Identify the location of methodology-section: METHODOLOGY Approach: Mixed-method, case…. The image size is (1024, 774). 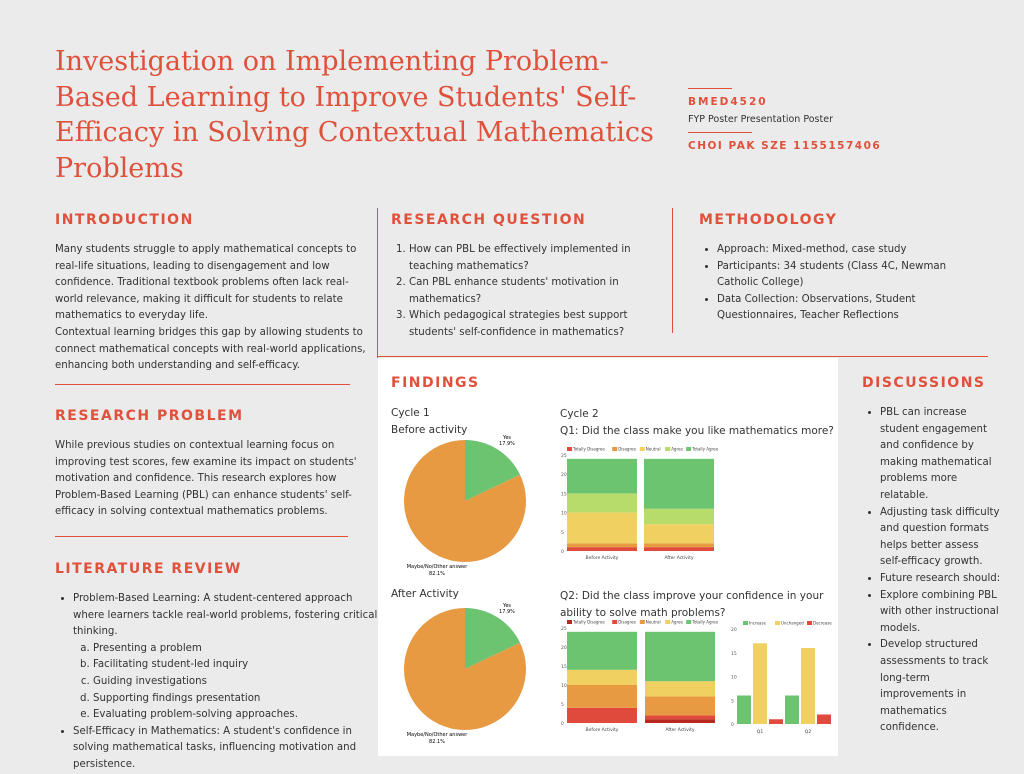
(844, 268).